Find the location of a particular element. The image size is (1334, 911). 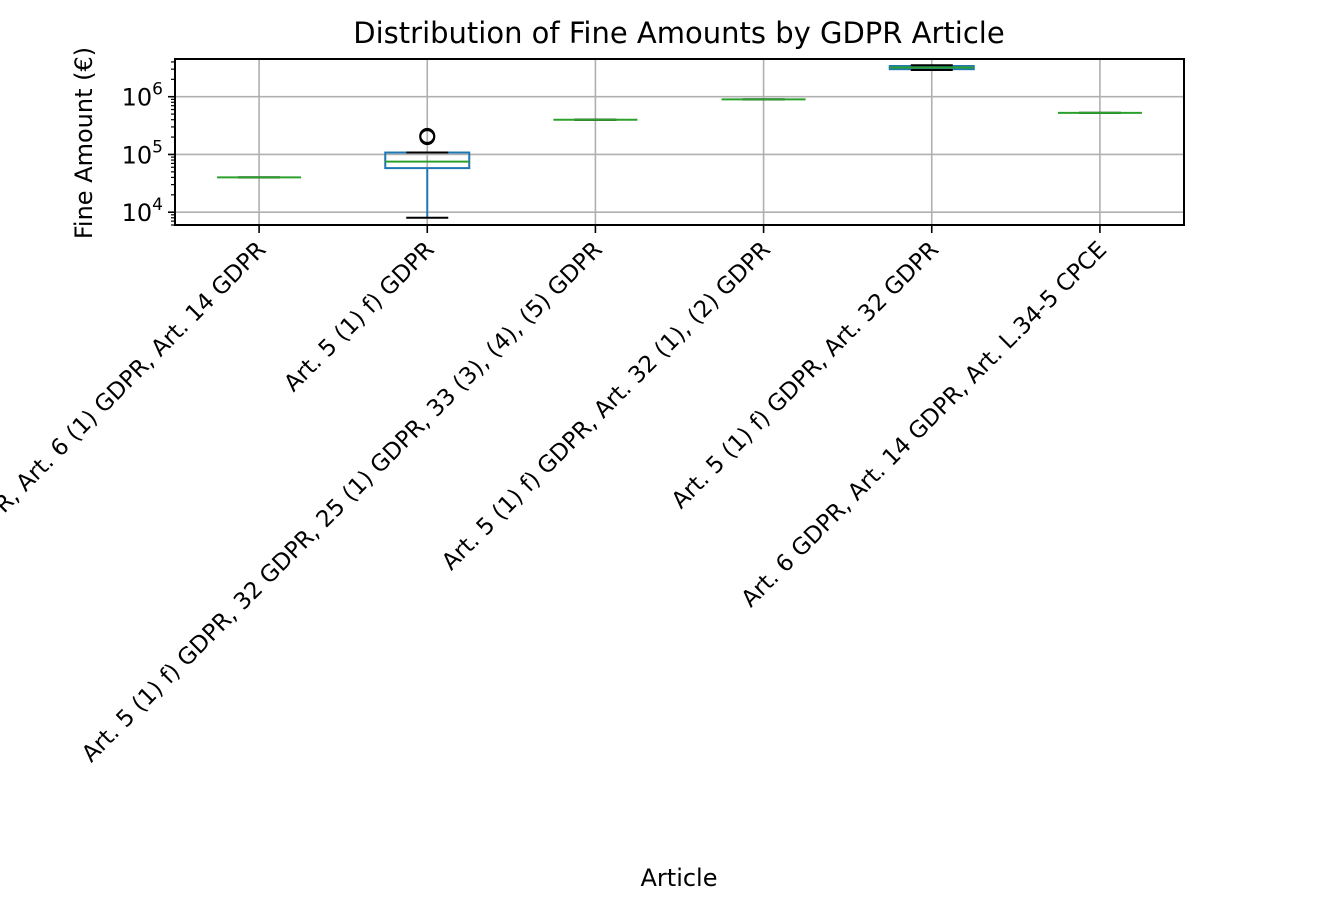

outlier-point is located at coordinates (427, 135).